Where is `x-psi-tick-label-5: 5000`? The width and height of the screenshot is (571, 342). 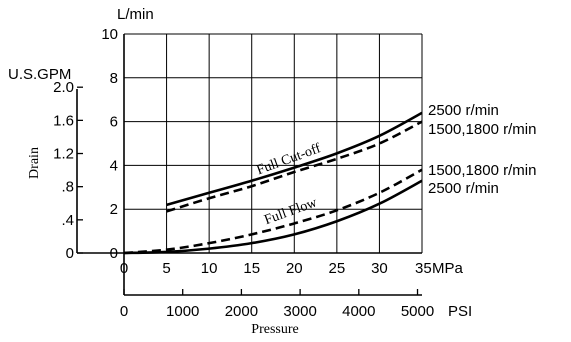
x-psi-tick-label-5: 5000 is located at coordinates (417, 311).